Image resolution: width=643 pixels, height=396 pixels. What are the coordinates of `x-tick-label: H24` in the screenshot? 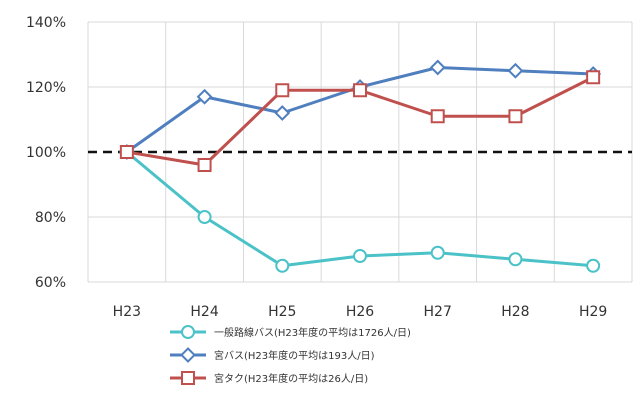 It's located at (204, 312).